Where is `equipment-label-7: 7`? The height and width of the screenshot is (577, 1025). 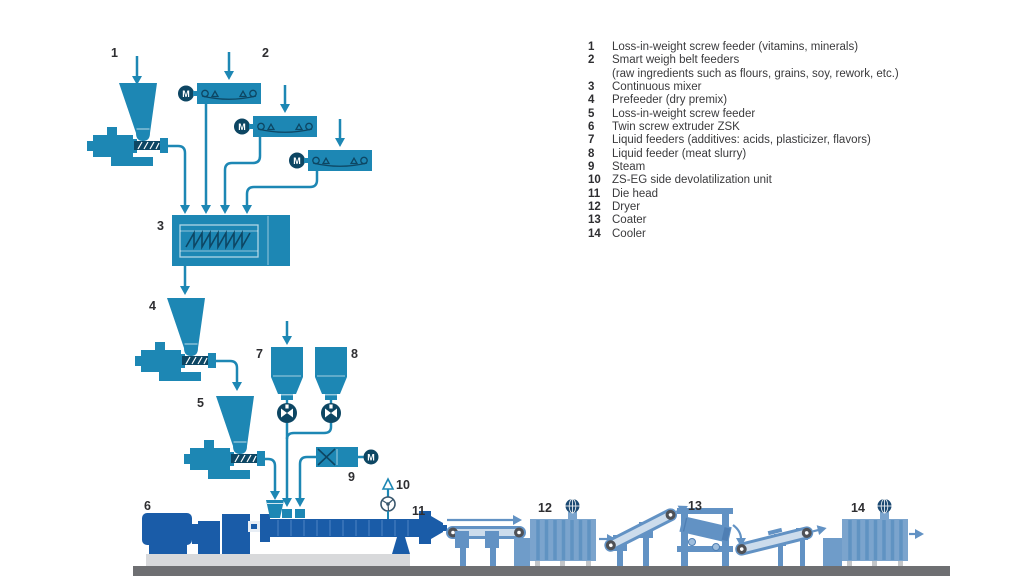
equipment-label-7: 7 is located at coordinates (259, 354).